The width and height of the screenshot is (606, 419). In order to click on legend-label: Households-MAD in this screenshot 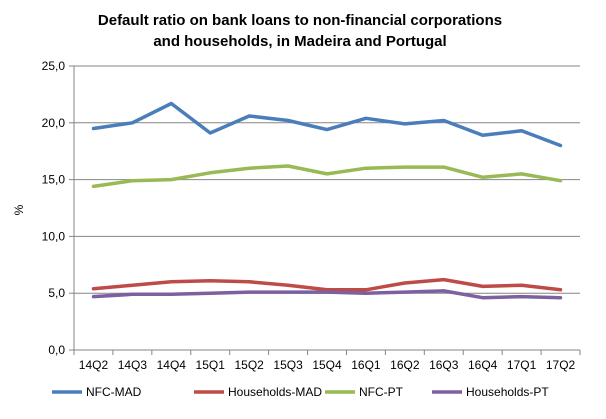, I will do `click(275, 392)`.